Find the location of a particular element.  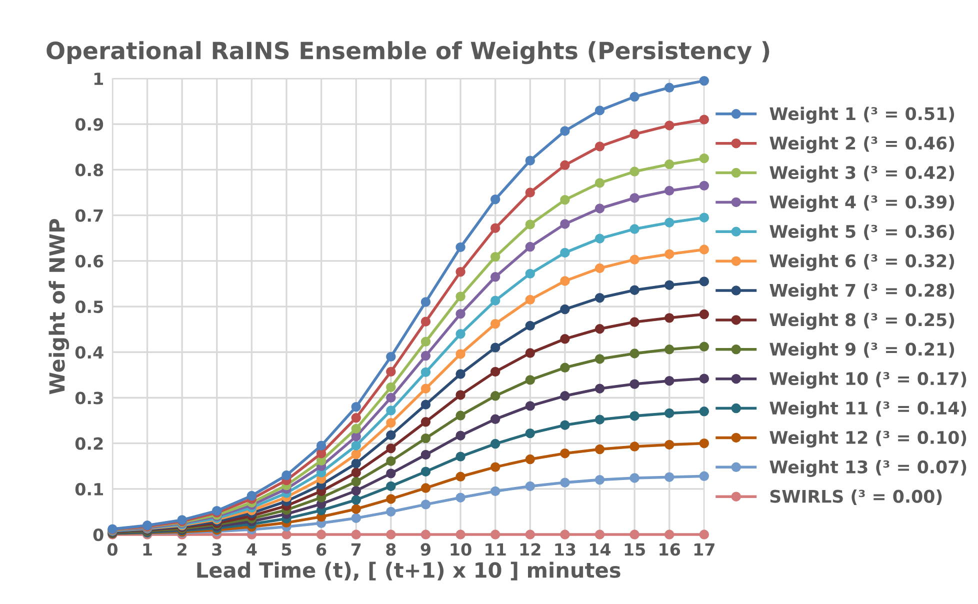

chart-title: Operational RaINS Ensemble of Weights (Persistency ) is located at coordinates (408, 52).